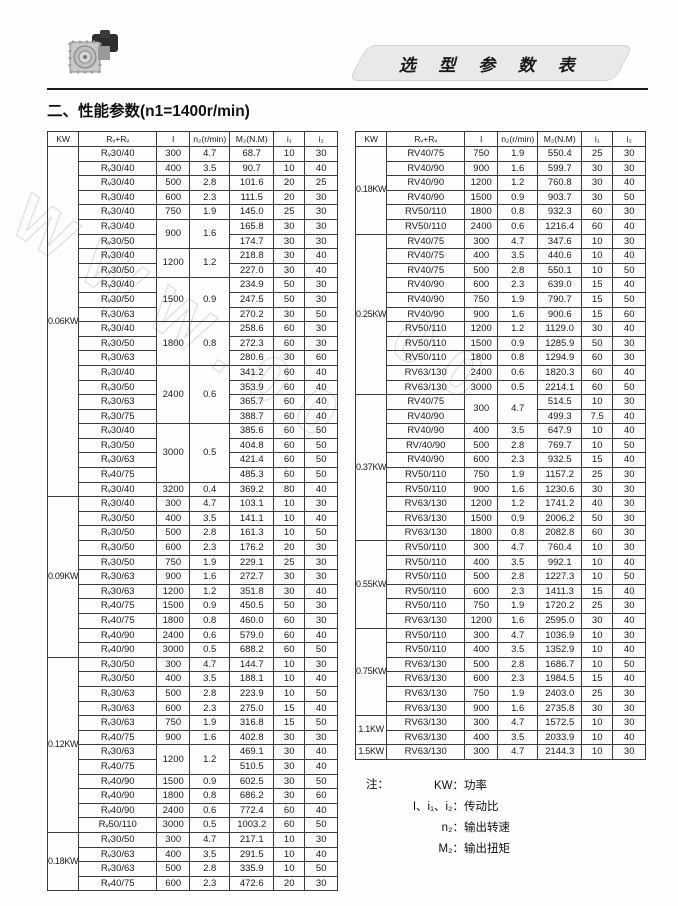  What do you see at coordinates (252, 168) in the screenshot?
I see `value-cell: 90.7` at bounding box center [252, 168].